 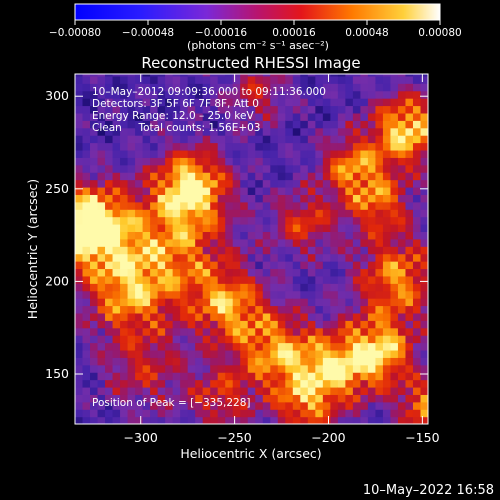 What do you see at coordinates (176, 128) in the screenshot?
I see `annotation-clean-counts: Clean Total counts: 1.56E+03` at bounding box center [176, 128].